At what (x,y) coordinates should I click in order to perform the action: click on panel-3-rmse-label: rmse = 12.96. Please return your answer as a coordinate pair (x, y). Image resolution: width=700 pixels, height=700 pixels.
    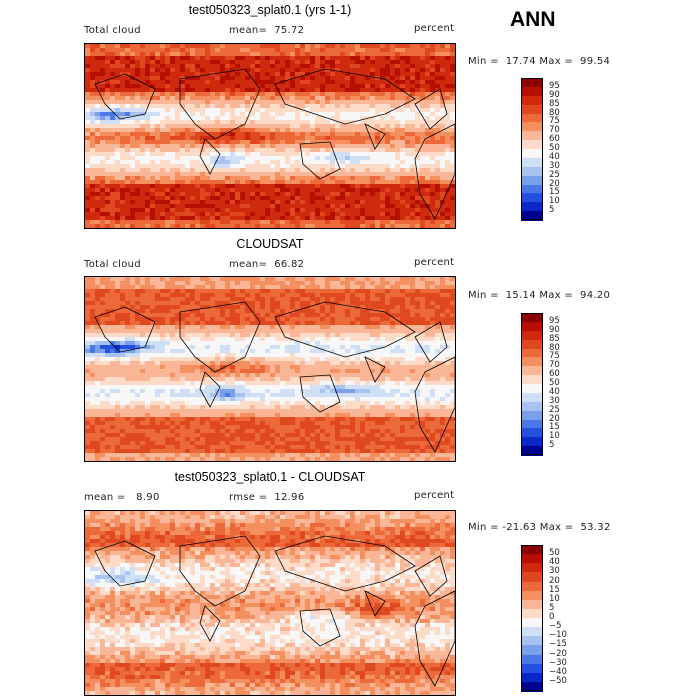
    Looking at the image, I should click on (267, 497).